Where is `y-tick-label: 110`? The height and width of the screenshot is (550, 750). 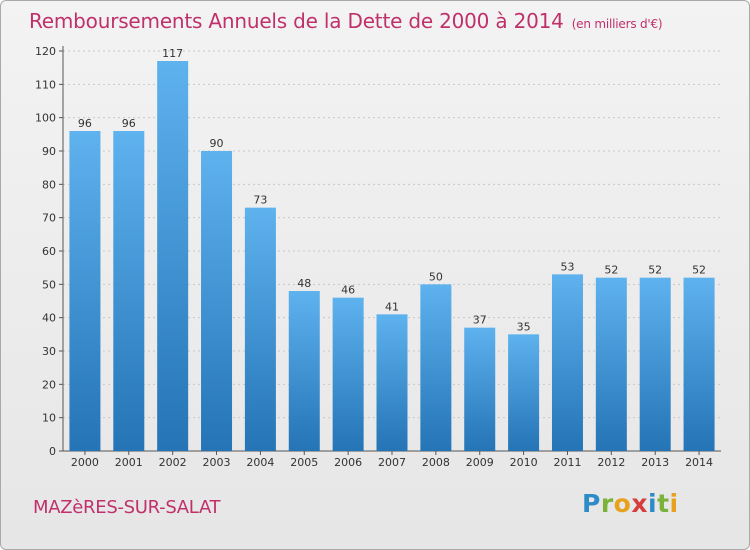
y-tick-label: 110 is located at coordinates (45, 84).